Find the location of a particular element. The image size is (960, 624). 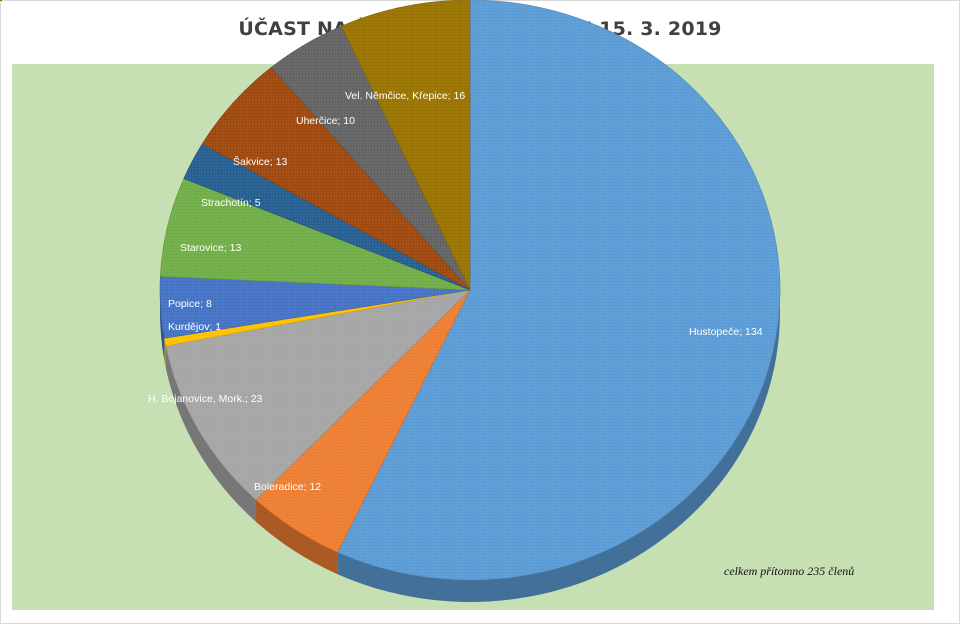

svg-text: Kurdějov; 1 is located at coordinates (194, 327).